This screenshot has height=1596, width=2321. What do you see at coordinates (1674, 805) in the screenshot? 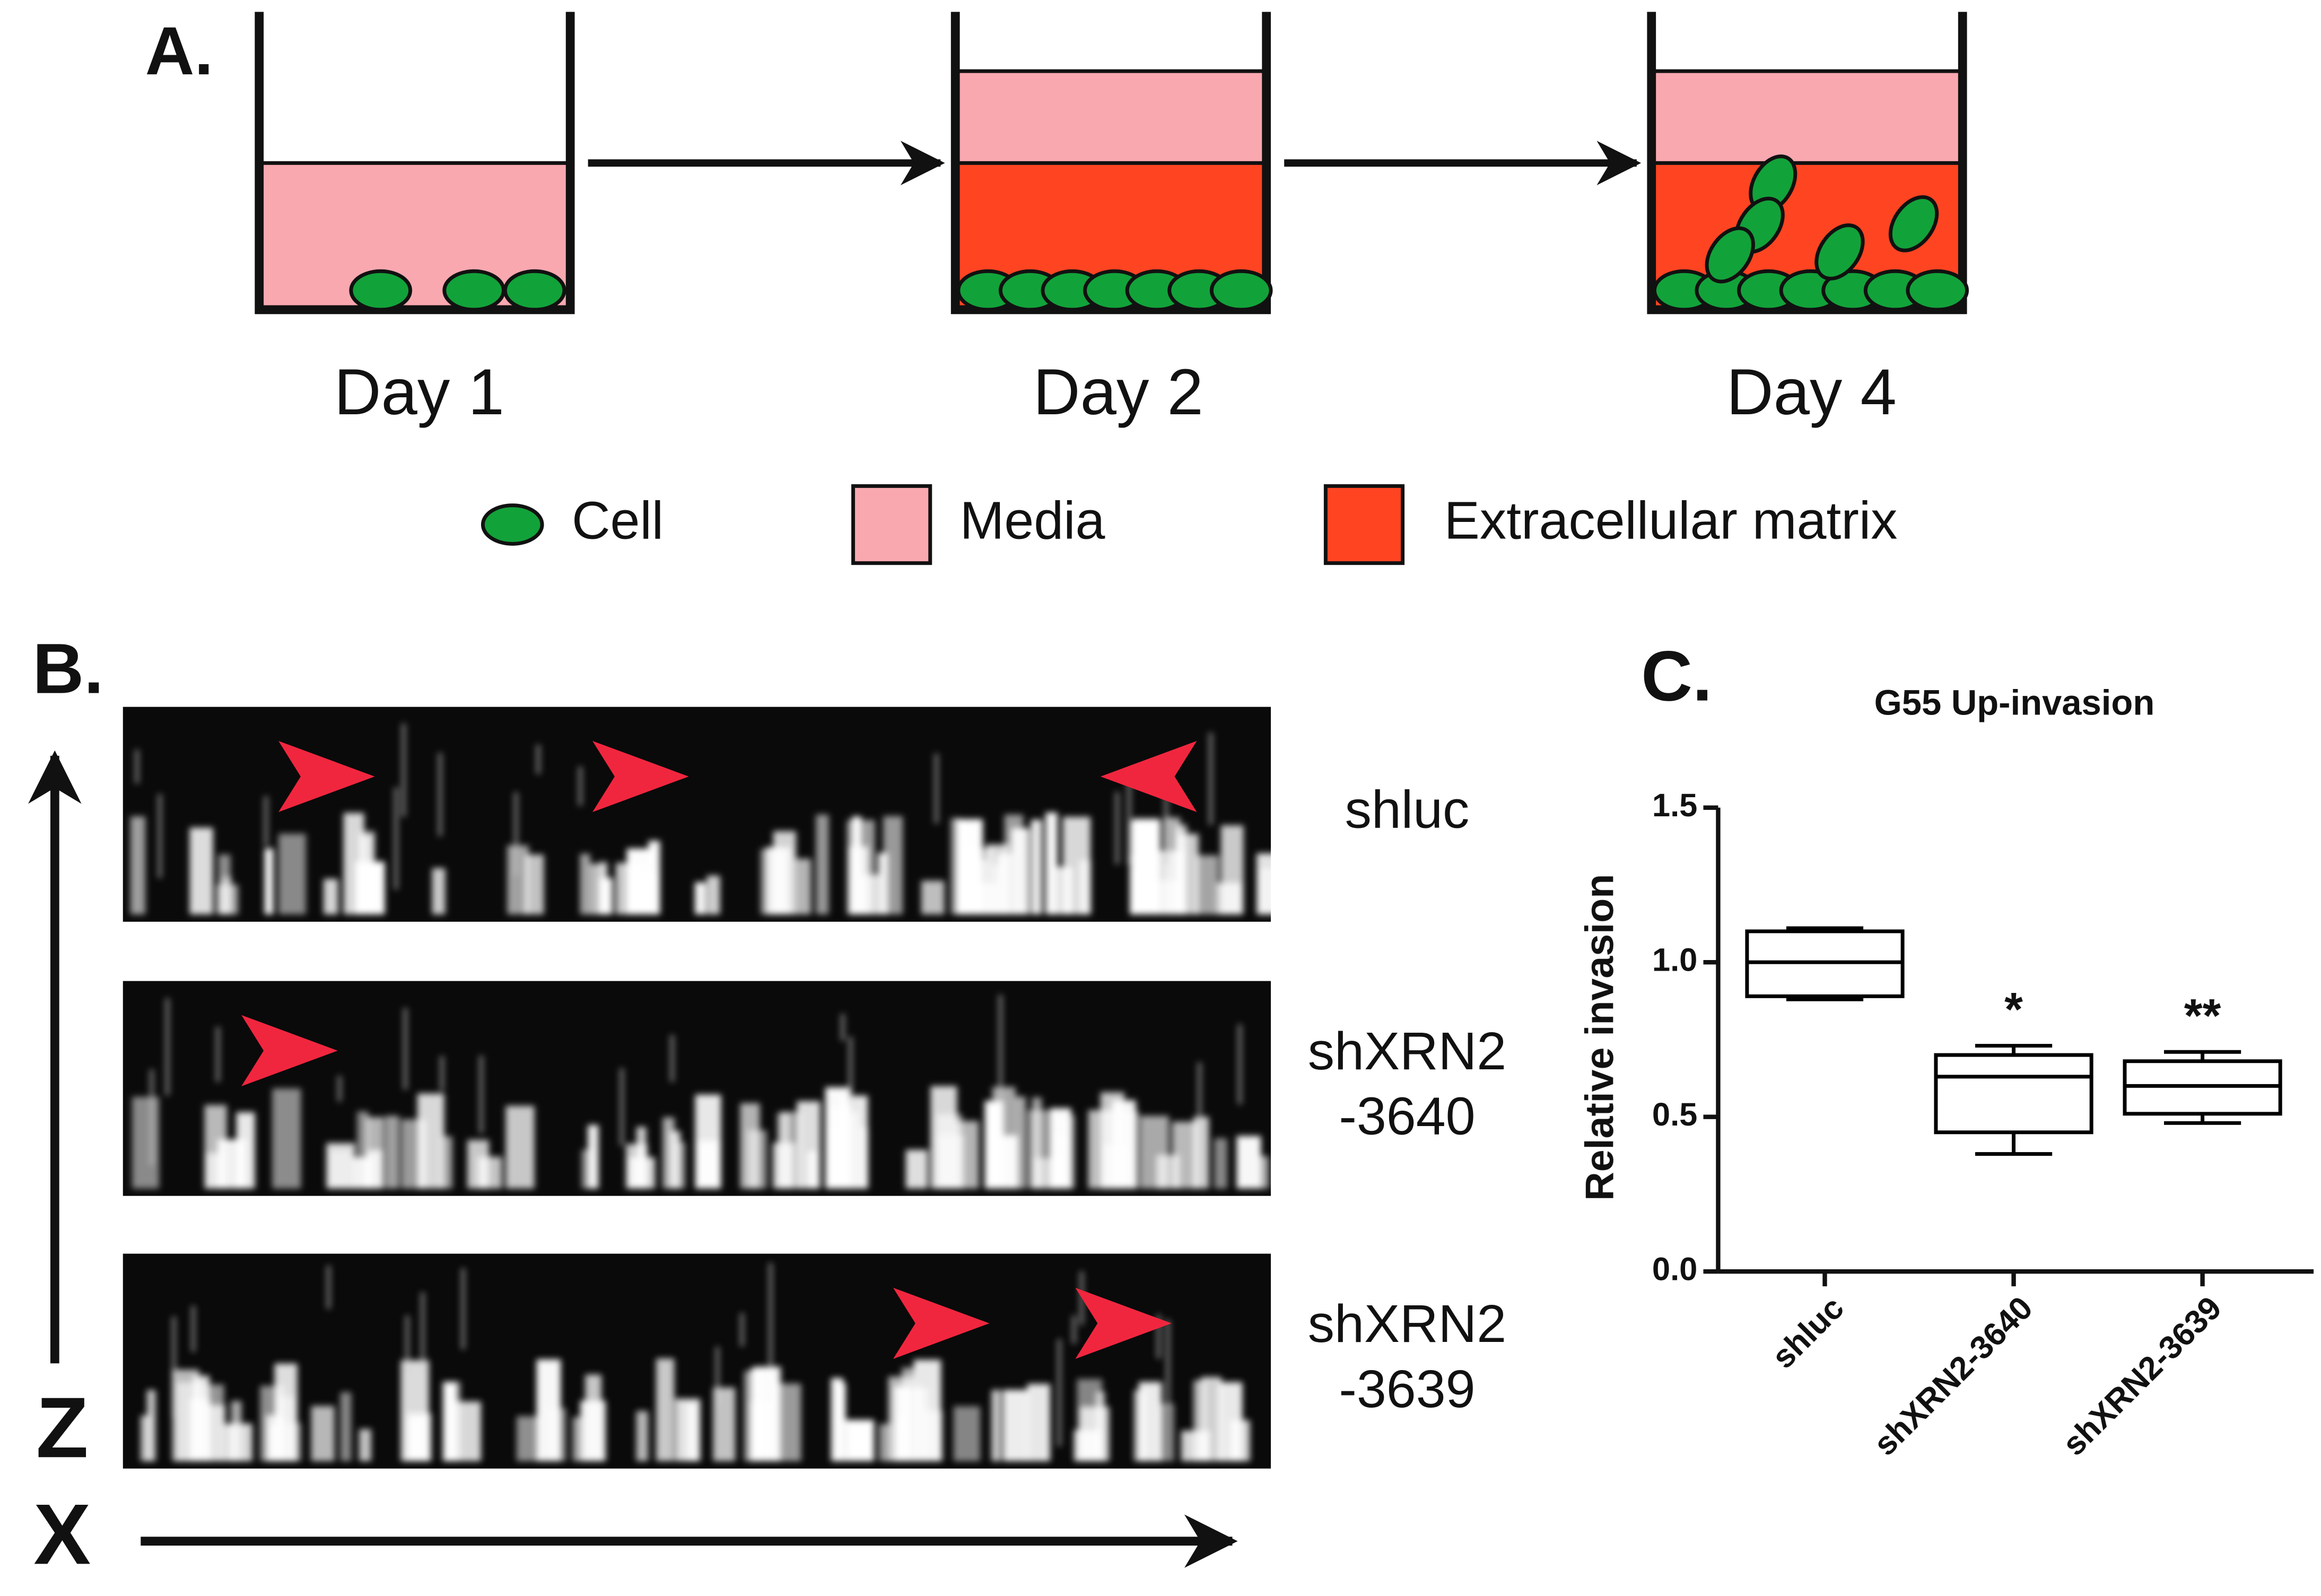
I see `y-tick-label: 1.5` at bounding box center [1674, 805].